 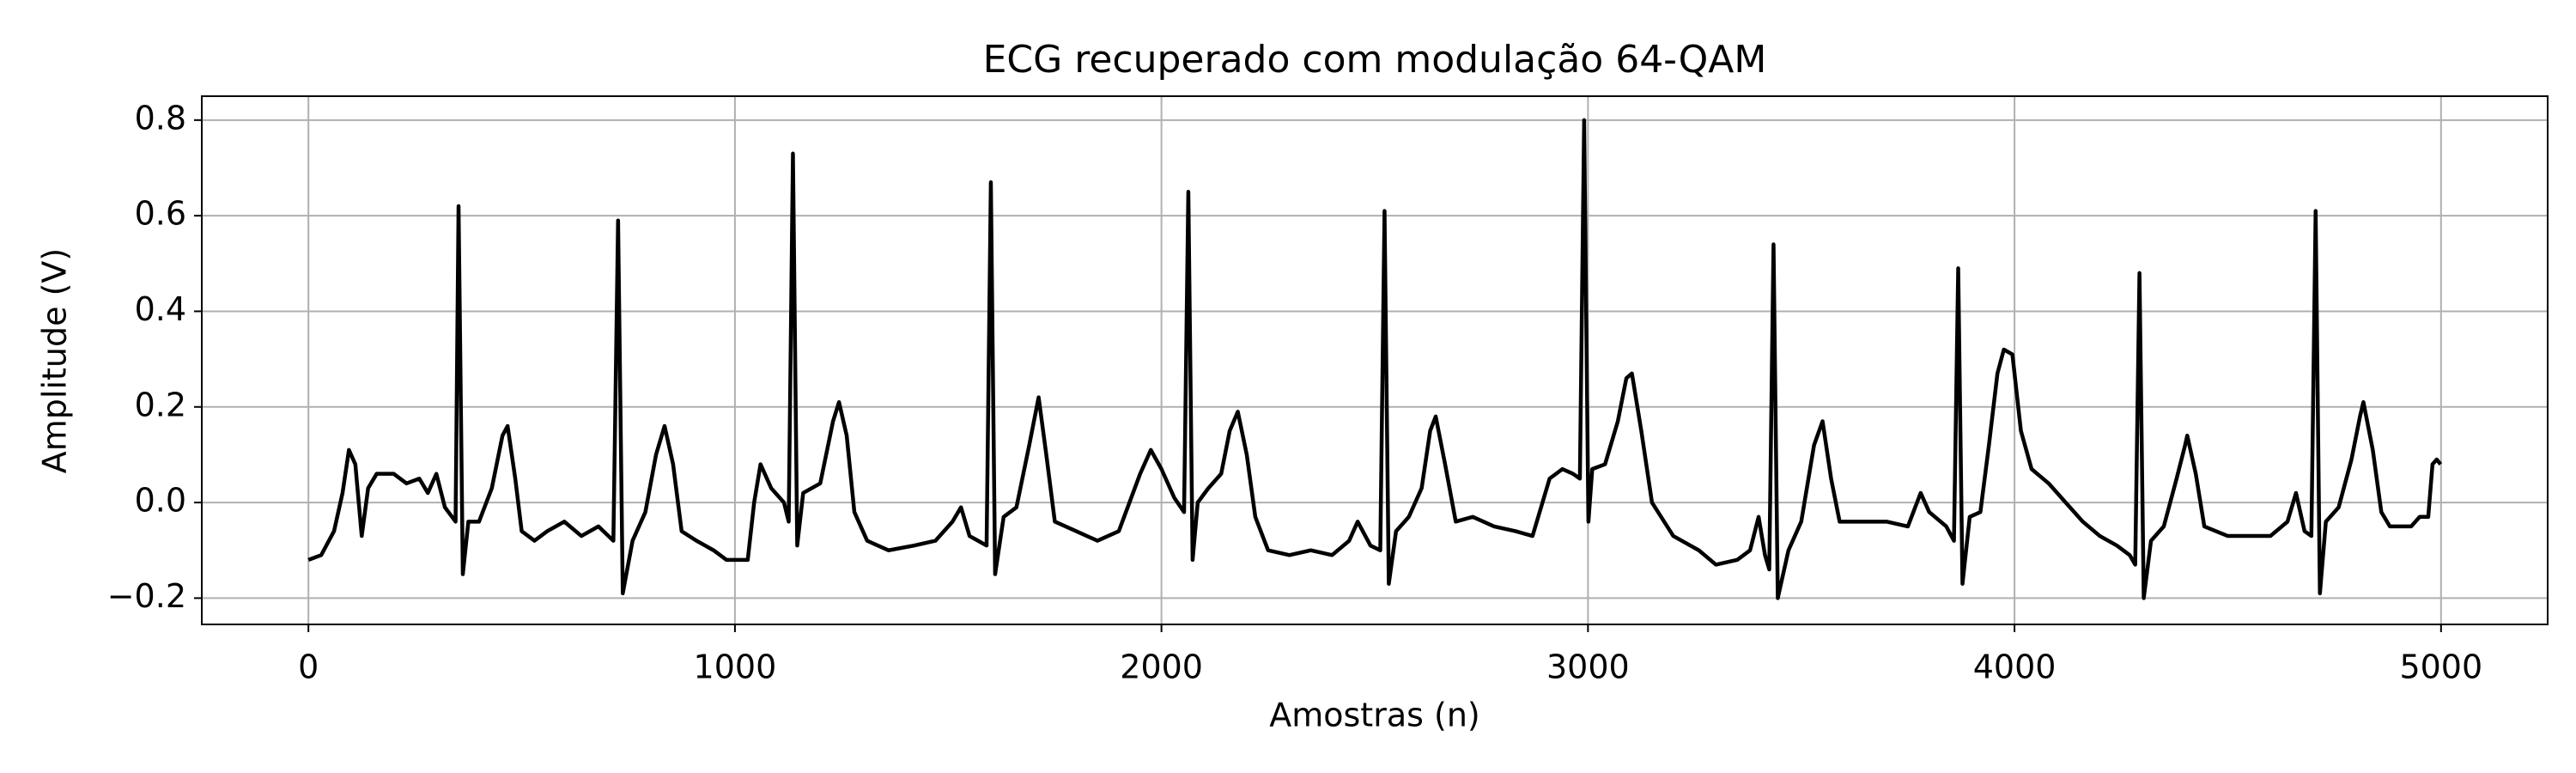 What do you see at coordinates (160, 309) in the screenshot?
I see `y-tick-label: 0.4` at bounding box center [160, 309].